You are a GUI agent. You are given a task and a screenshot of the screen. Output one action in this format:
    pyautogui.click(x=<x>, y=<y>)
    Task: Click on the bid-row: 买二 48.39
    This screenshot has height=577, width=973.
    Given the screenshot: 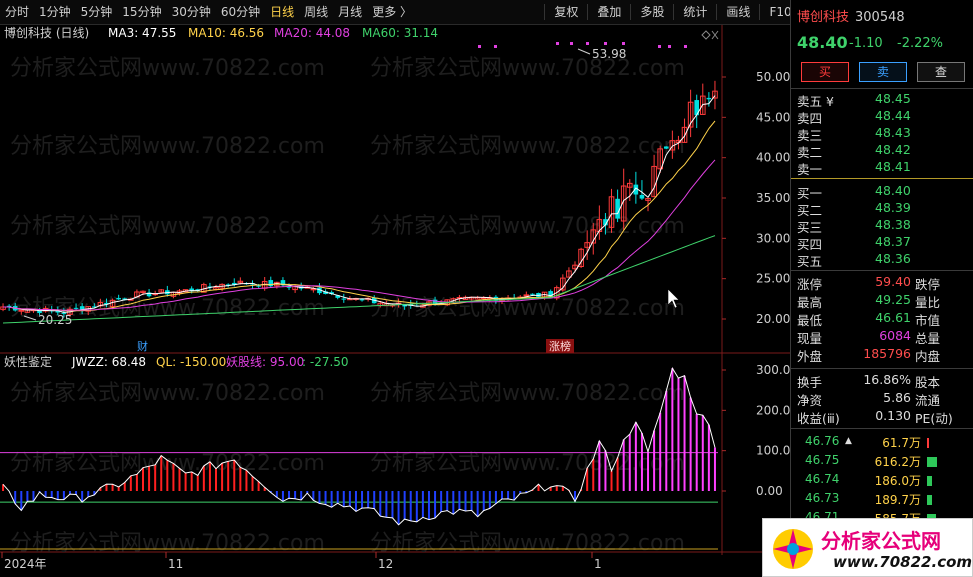 What is the action you would take?
    pyautogui.click(x=882, y=209)
    